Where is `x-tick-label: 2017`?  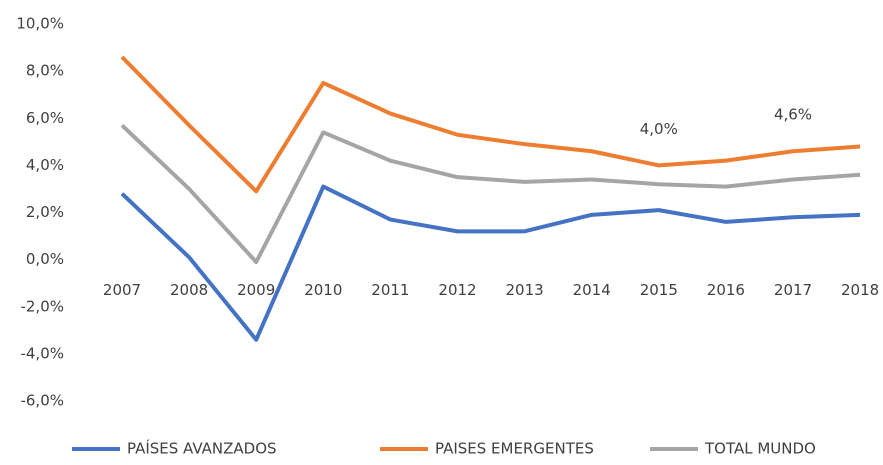 x-tick-label: 2017 is located at coordinates (793, 290).